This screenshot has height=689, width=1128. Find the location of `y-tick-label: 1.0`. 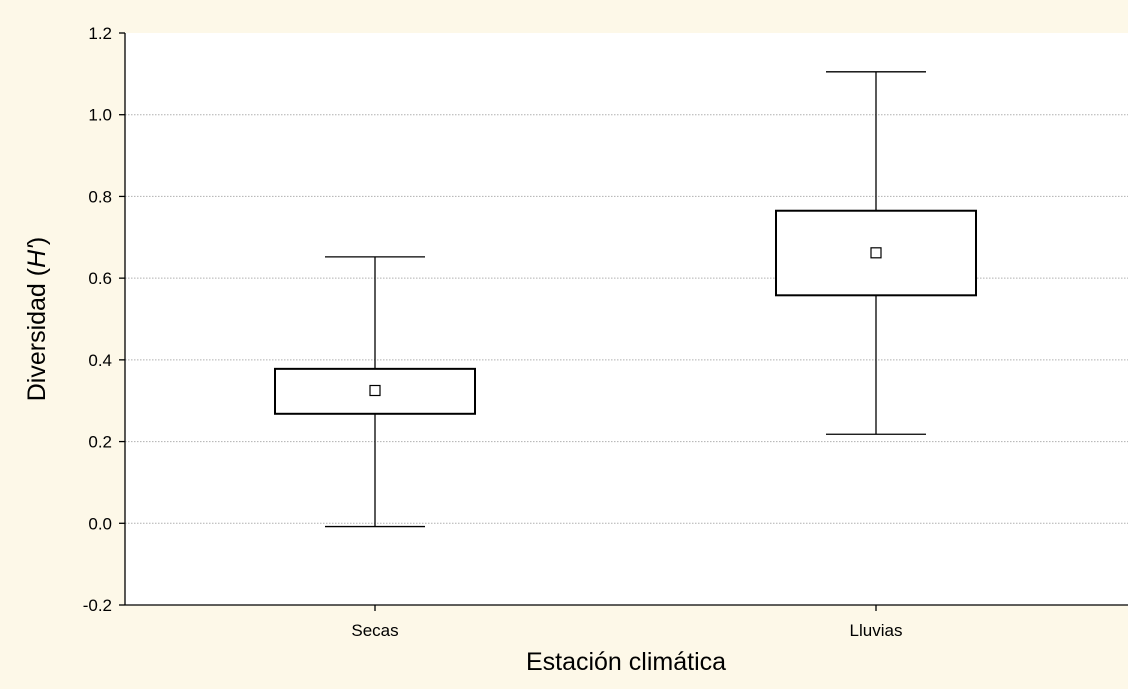

y-tick-label: 1.0 is located at coordinates (100, 115).